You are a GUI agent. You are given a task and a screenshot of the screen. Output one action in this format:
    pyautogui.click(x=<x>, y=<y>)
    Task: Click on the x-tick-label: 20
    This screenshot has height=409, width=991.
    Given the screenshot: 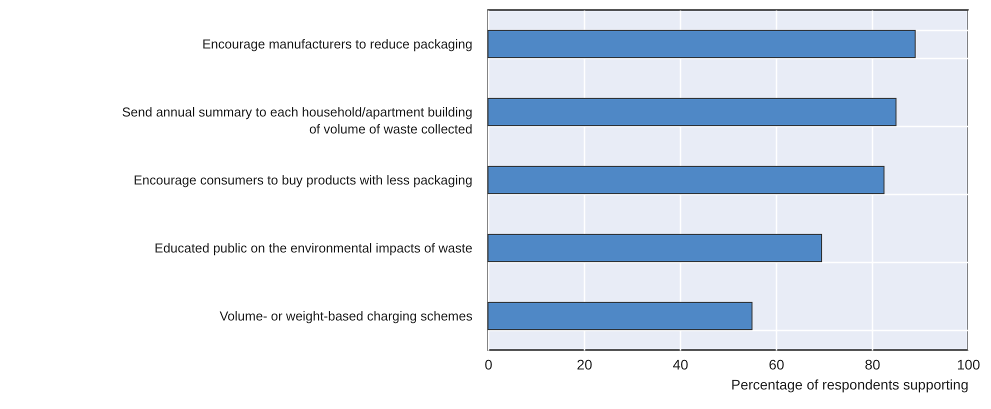 What is the action you would take?
    pyautogui.click(x=584, y=364)
    